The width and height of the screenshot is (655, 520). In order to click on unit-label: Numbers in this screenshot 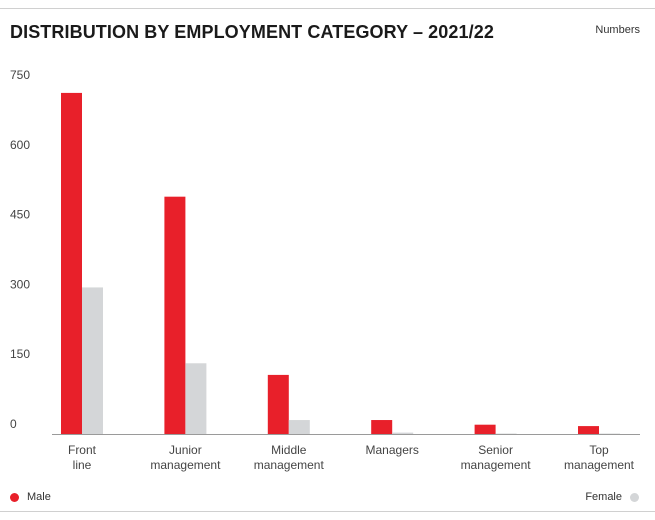, I will do `click(617, 30)`.